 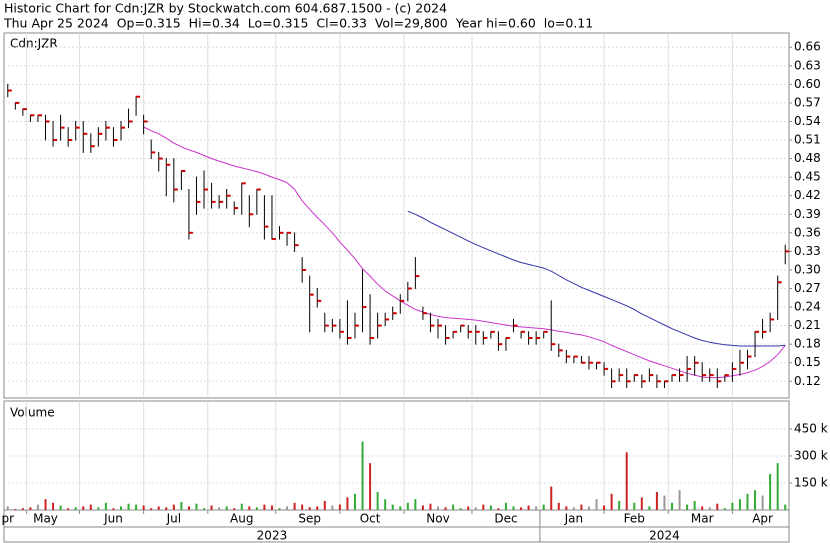 I want to click on x-tick-label: Jun, so click(x=113, y=519).